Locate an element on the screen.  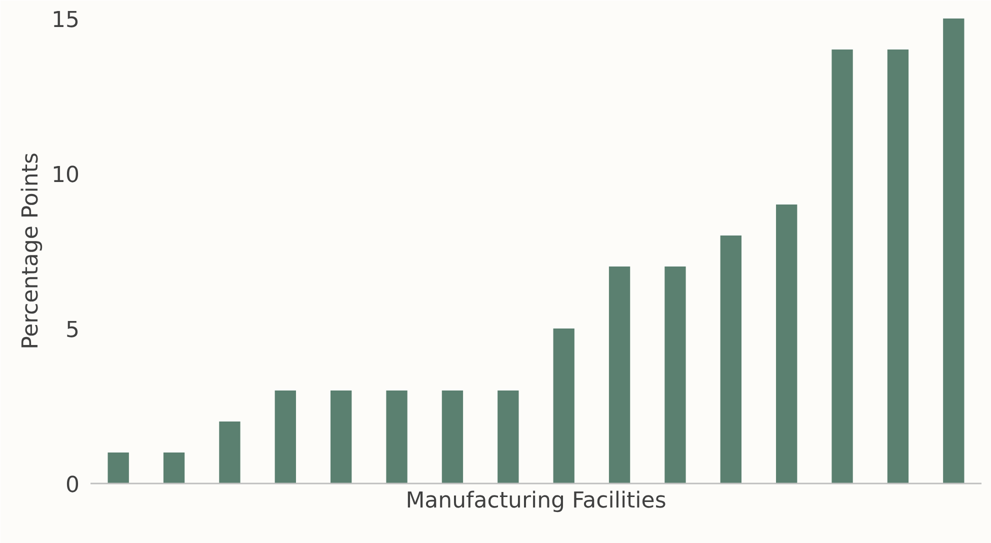
y-tick-label: 5 is located at coordinates (73, 330).